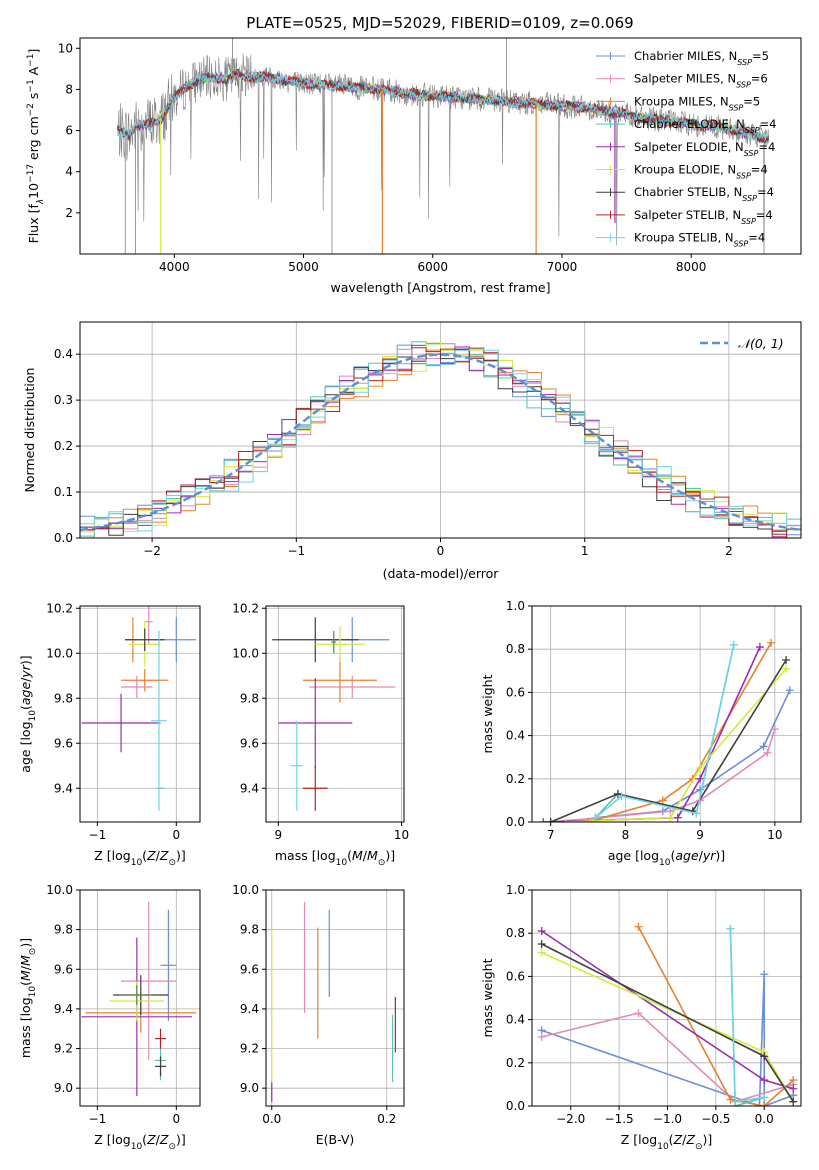  I want to click on weight-line-kroupa_elodie, so click(676, 745).